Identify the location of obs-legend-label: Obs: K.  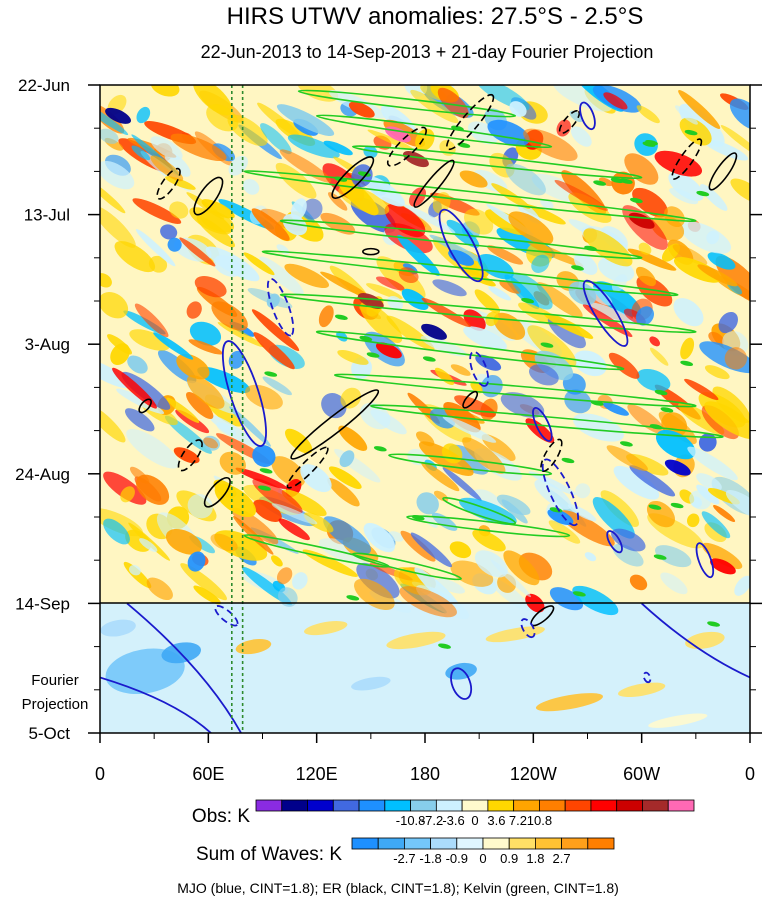
(221, 816).